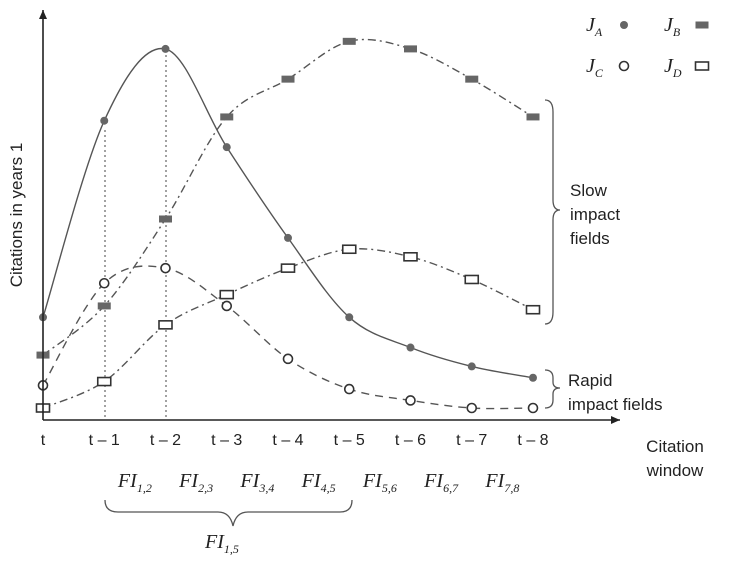  I want to click on x-tick-label: t – 1, so click(104, 440).